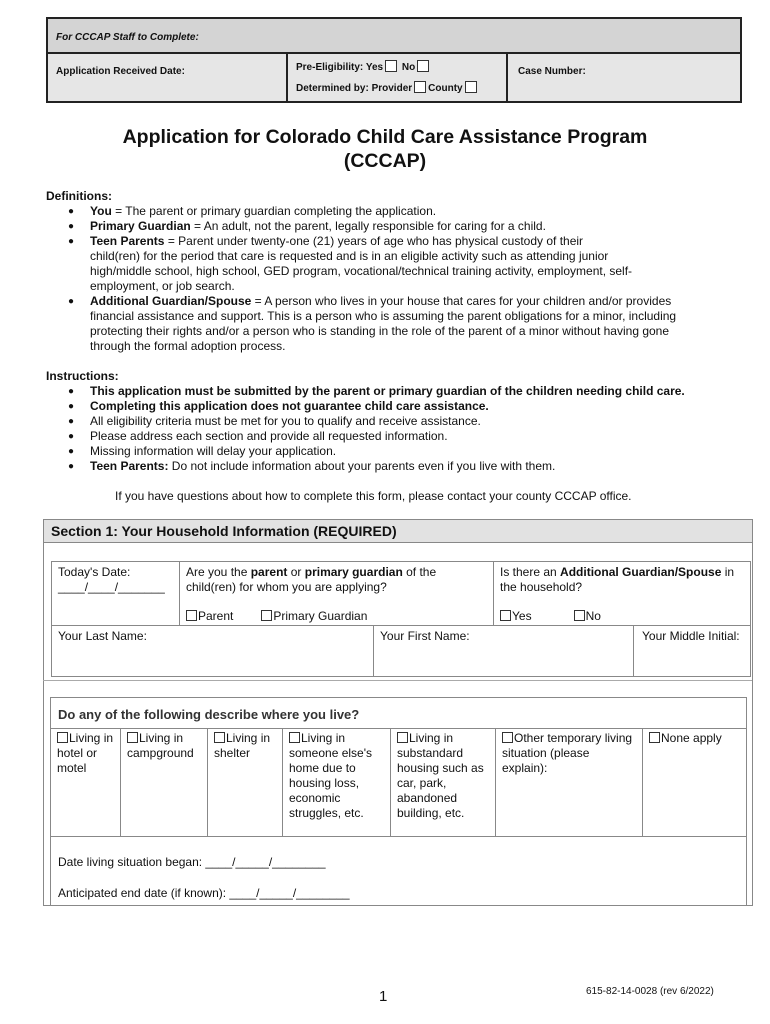 This screenshot has width=770, height=1024. I want to click on living-option: Living in hotel or motel, so click(85, 753).